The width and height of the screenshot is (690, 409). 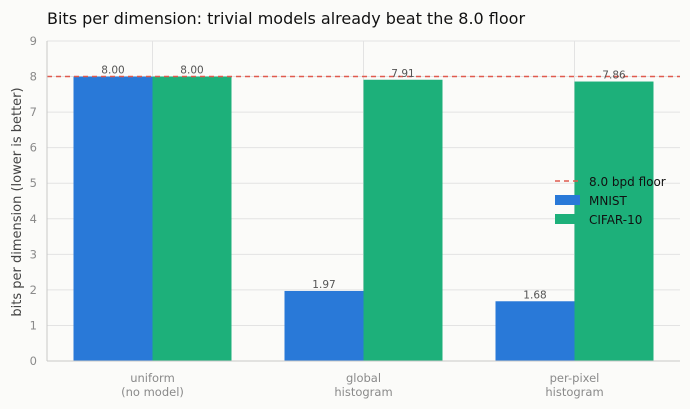 I want to click on x-tick-label: global histogram, so click(x=363, y=385).